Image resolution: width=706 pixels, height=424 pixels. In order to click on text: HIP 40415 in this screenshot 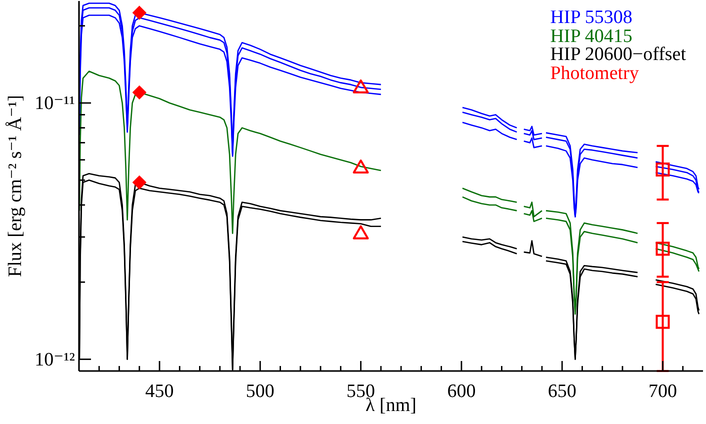, I will do `click(592, 36)`.